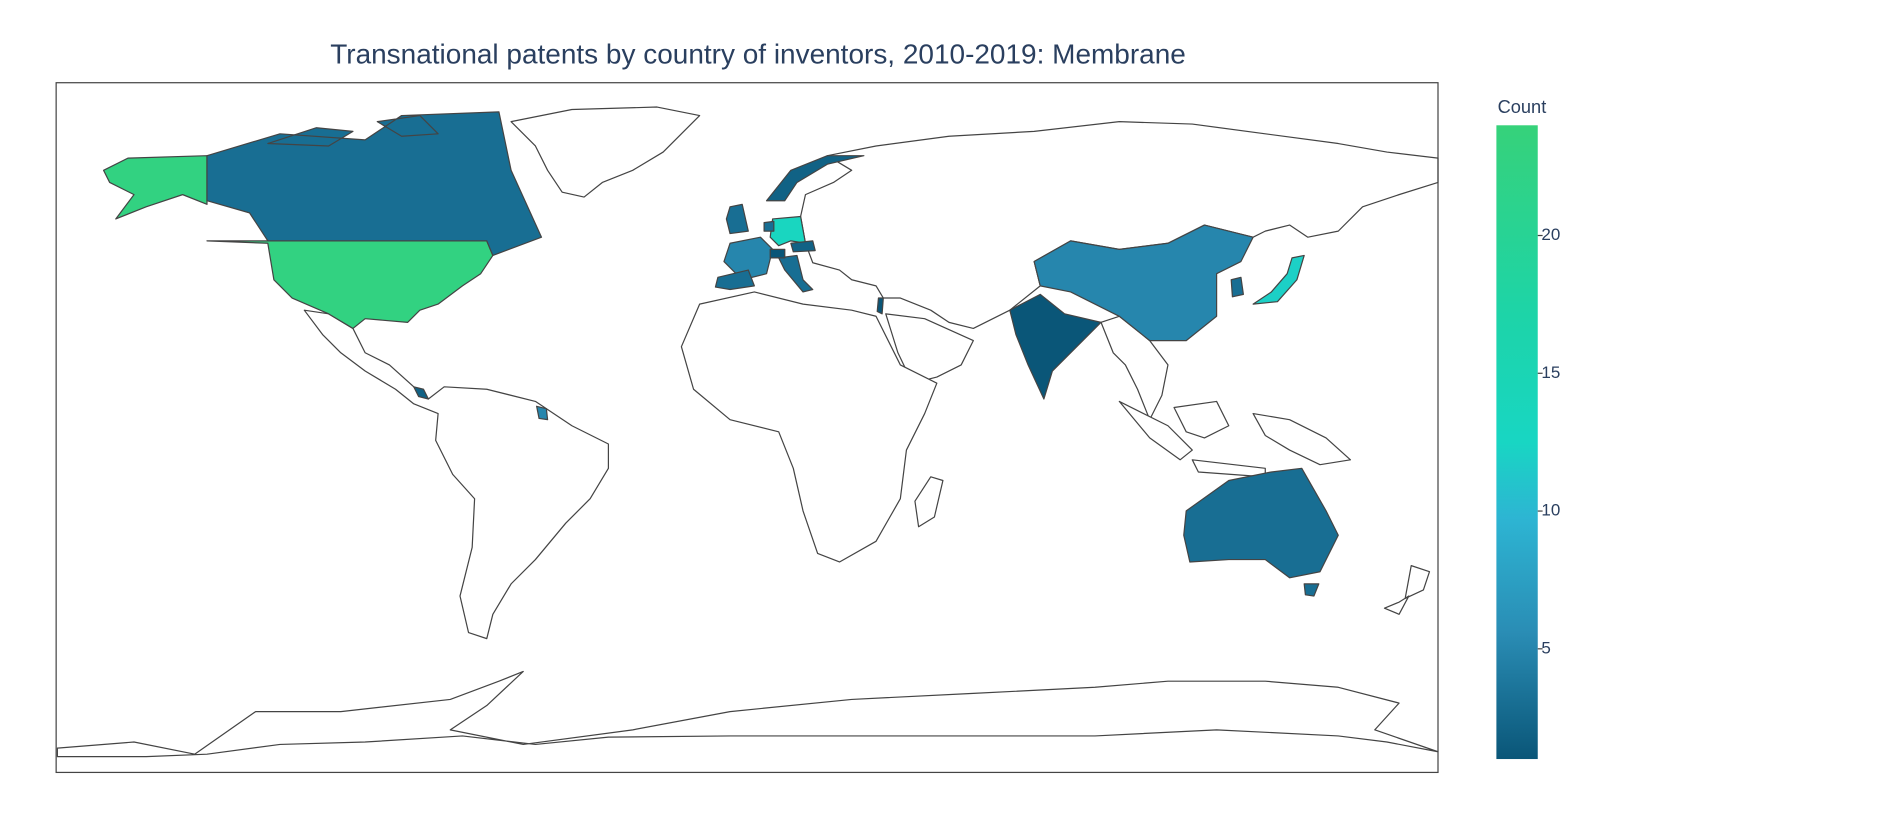  What do you see at coordinates (1550, 510) in the screenshot?
I see `colorbar-tick-label: 10` at bounding box center [1550, 510].